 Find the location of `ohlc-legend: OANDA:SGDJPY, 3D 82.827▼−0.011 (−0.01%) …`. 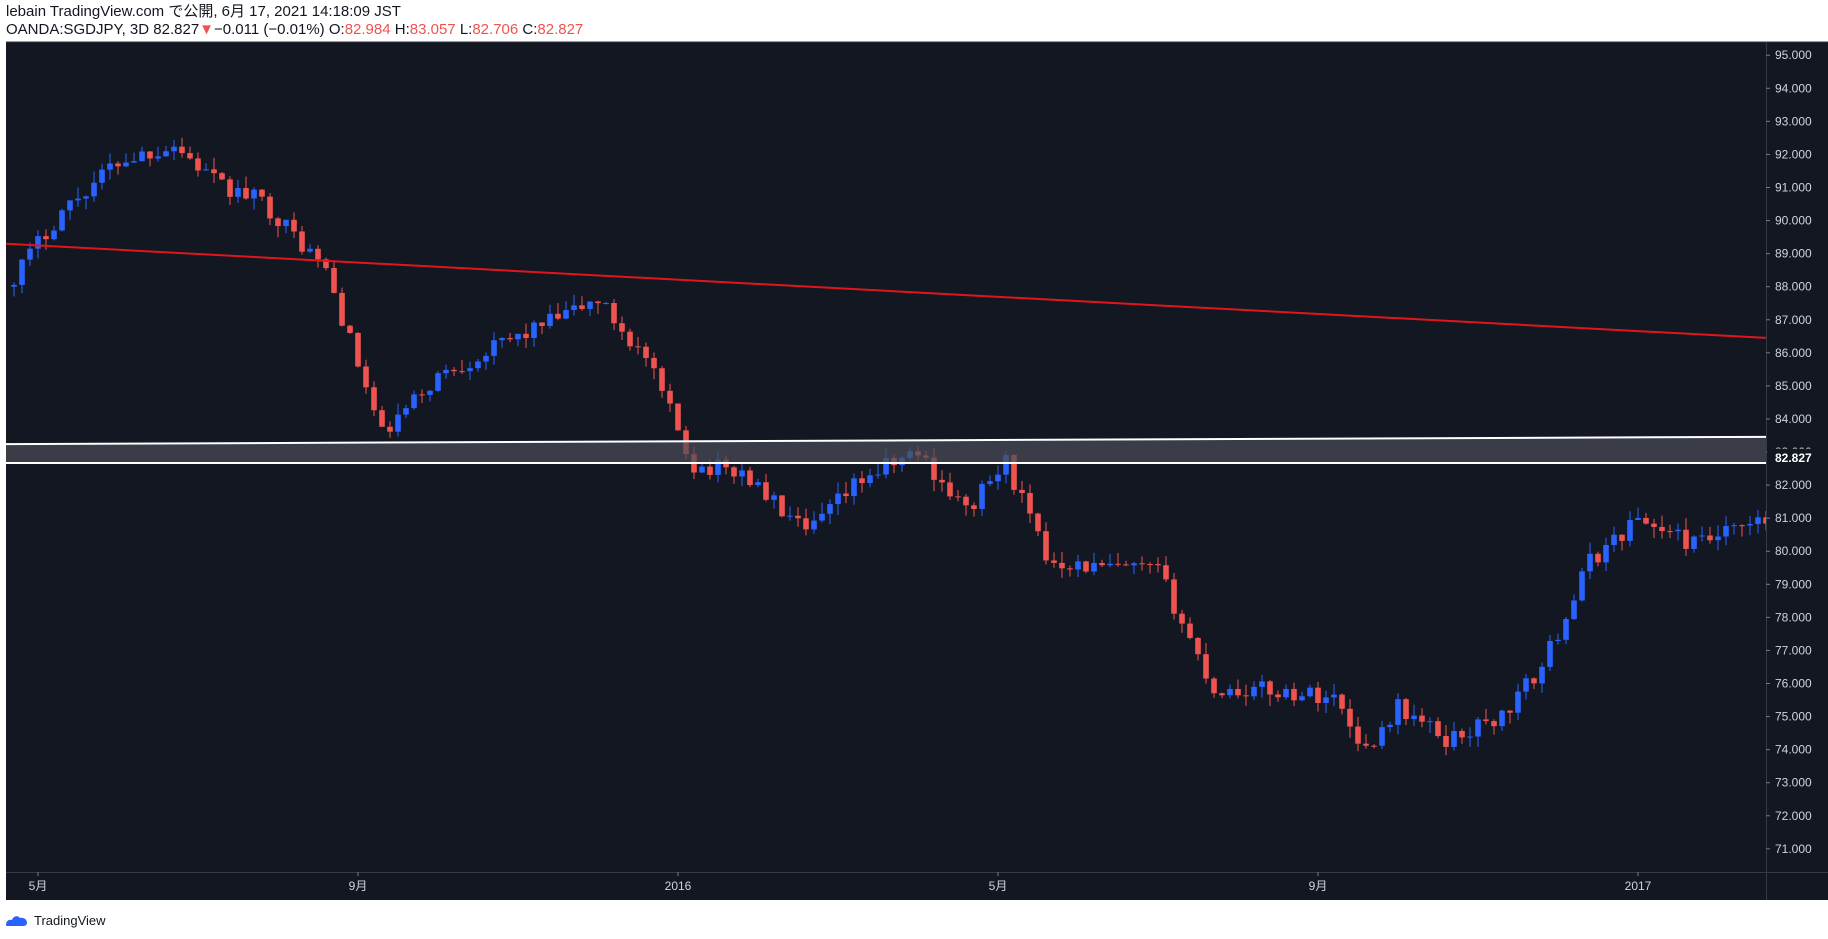

ohlc-legend: OANDA:SGDJPY, 3D 82.827▼−0.011 (−0.01%) … is located at coordinates (294, 30).